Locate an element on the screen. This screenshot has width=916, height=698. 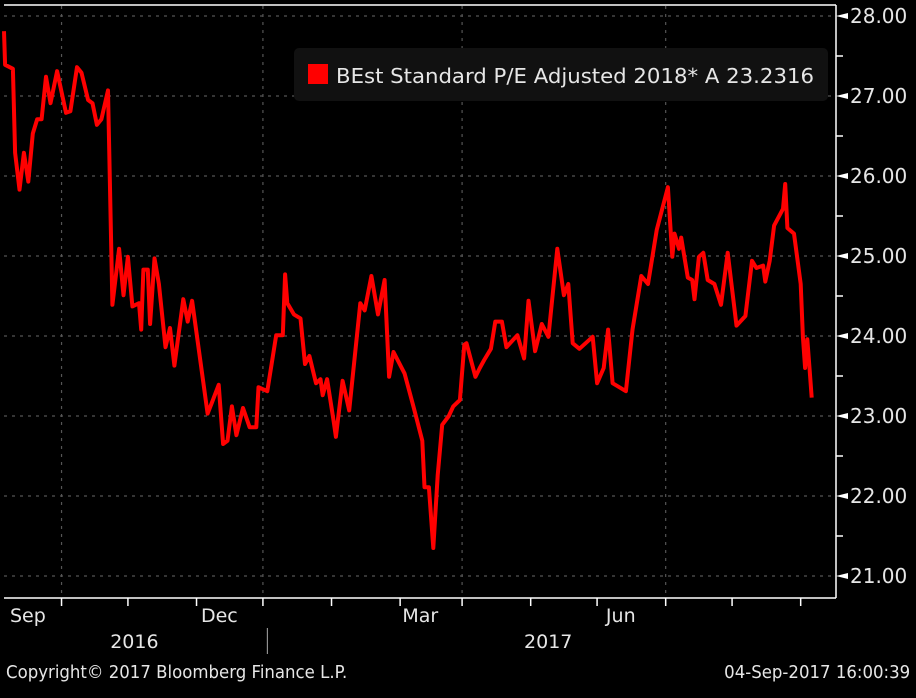
timestamp-text: 04-Sep-2017 16:00:39 is located at coordinates (816, 672).